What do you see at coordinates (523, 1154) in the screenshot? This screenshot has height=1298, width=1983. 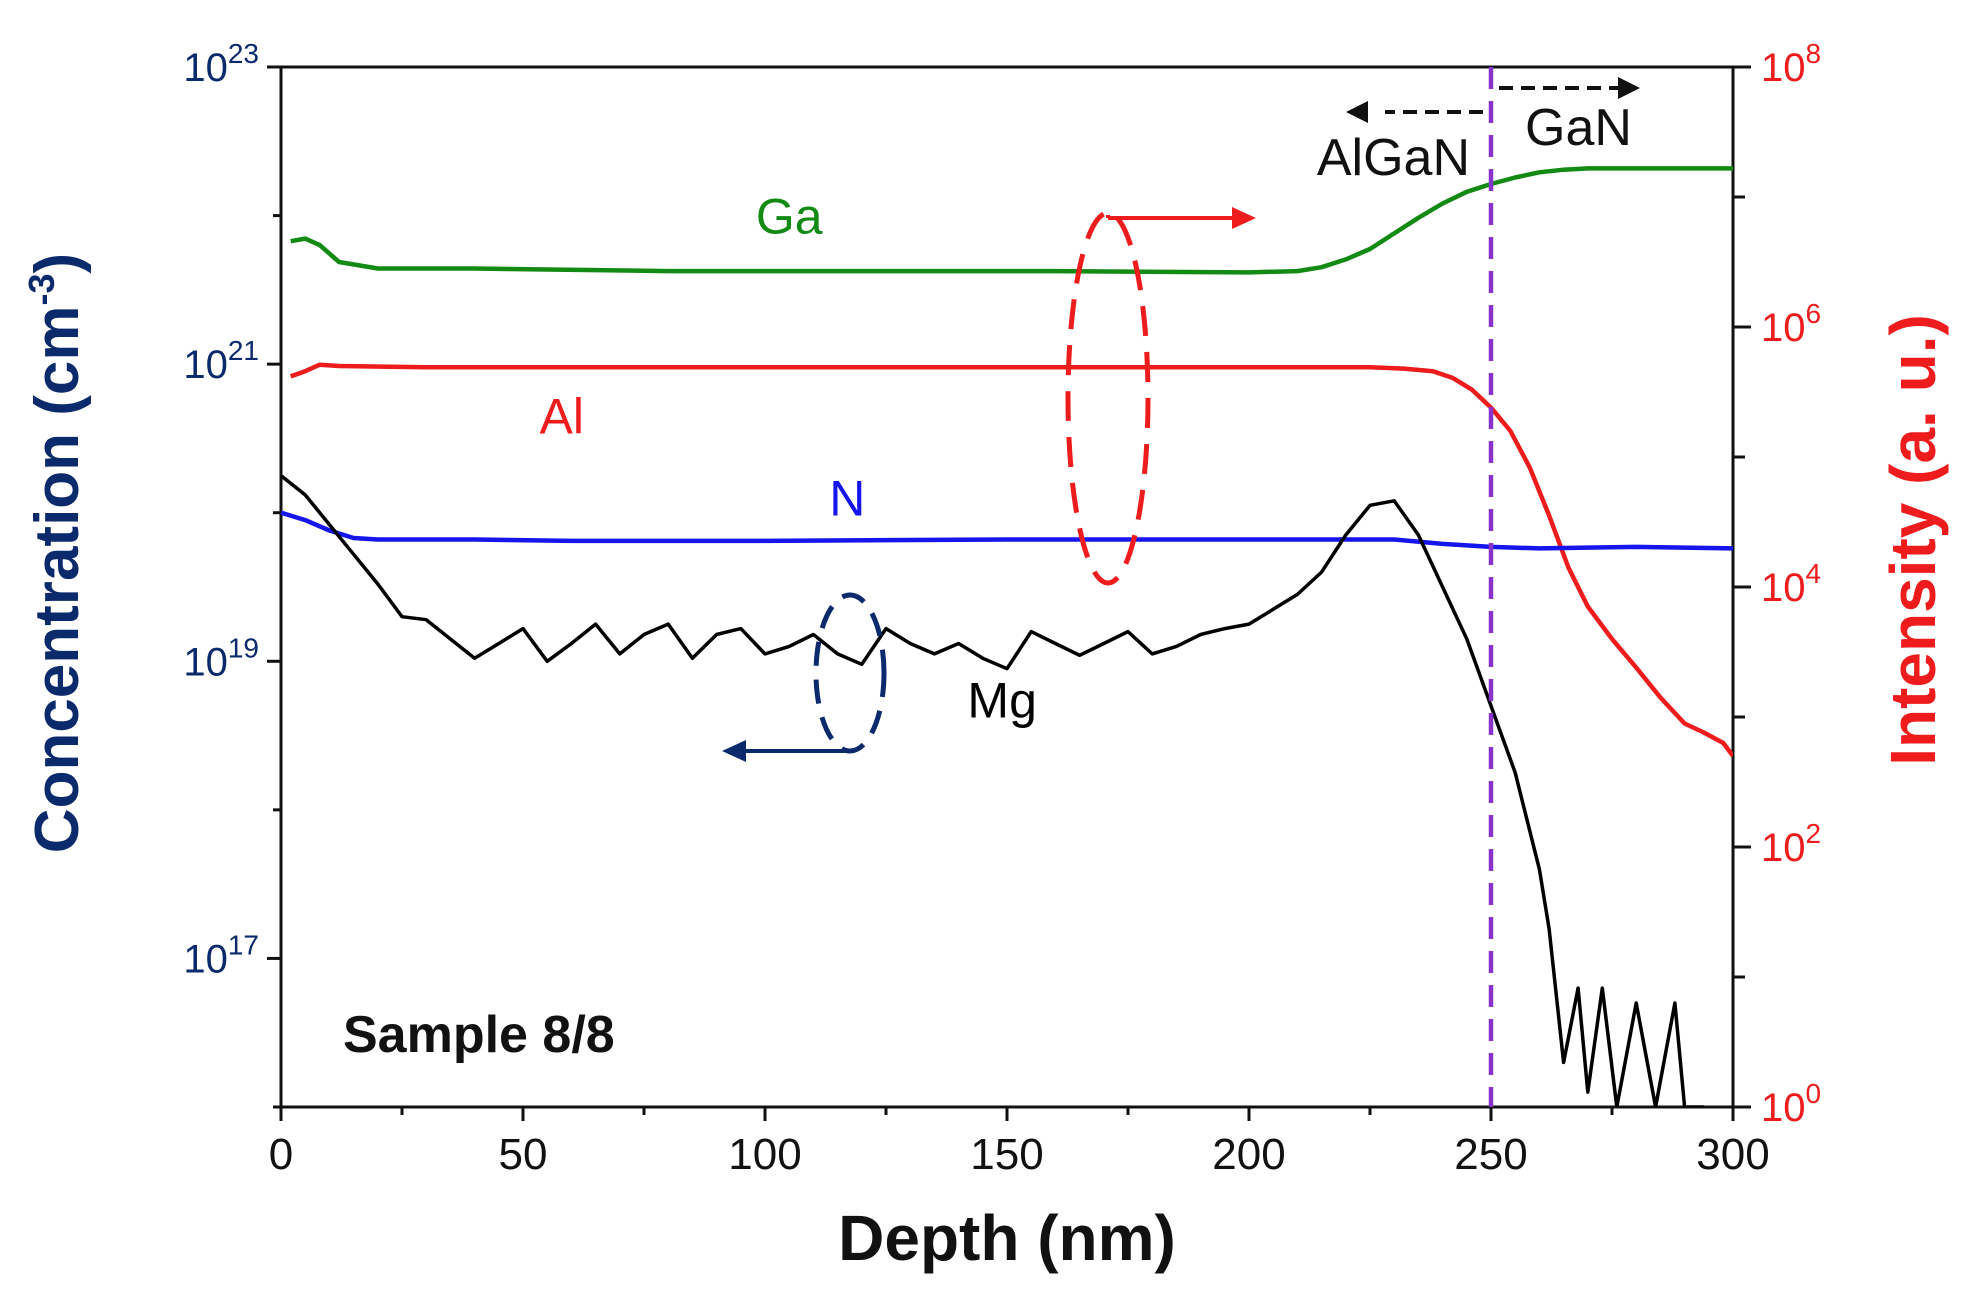 I see `x-tick-label: 50` at bounding box center [523, 1154].